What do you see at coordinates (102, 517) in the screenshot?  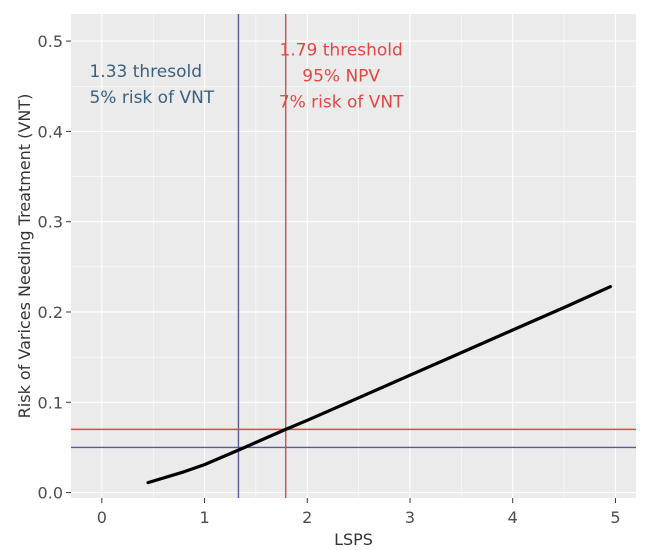 I see `x-tick-label: 0` at bounding box center [102, 517].